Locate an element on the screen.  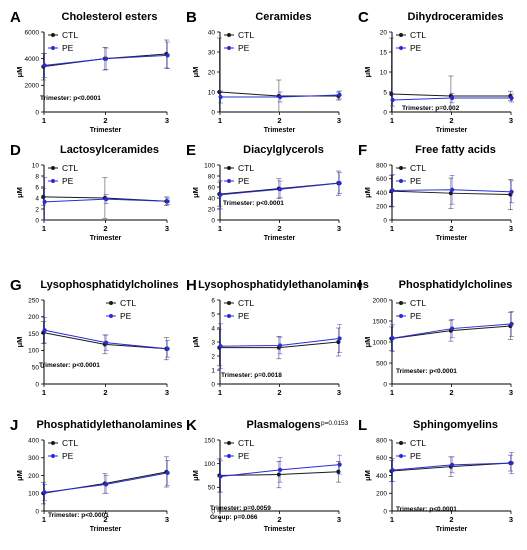
y-tick-label: 6 is located at coordinates (37, 187).